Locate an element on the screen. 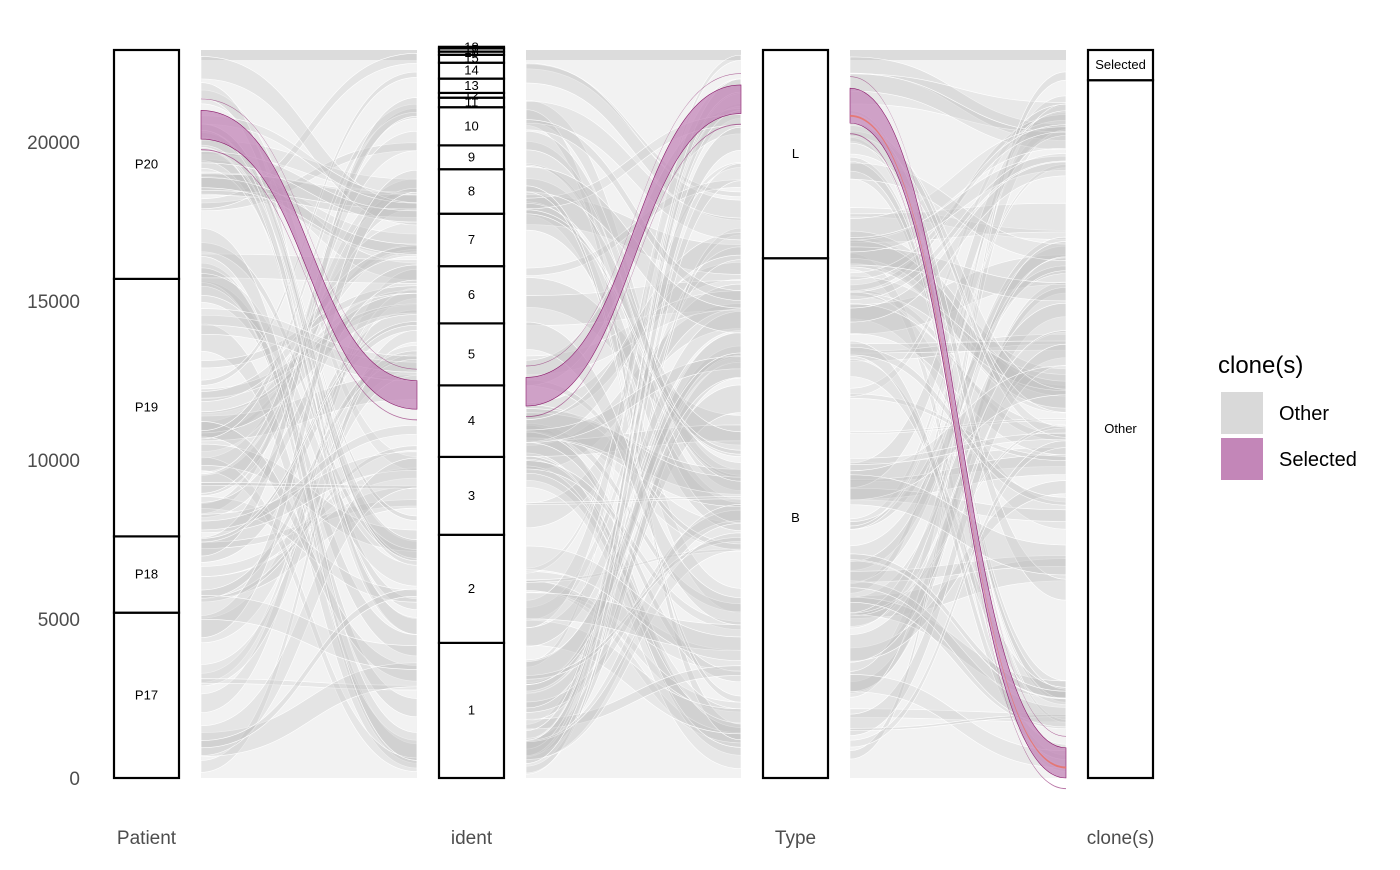 The image size is (1400, 870). stratum-label: Other is located at coordinates (1120, 428).